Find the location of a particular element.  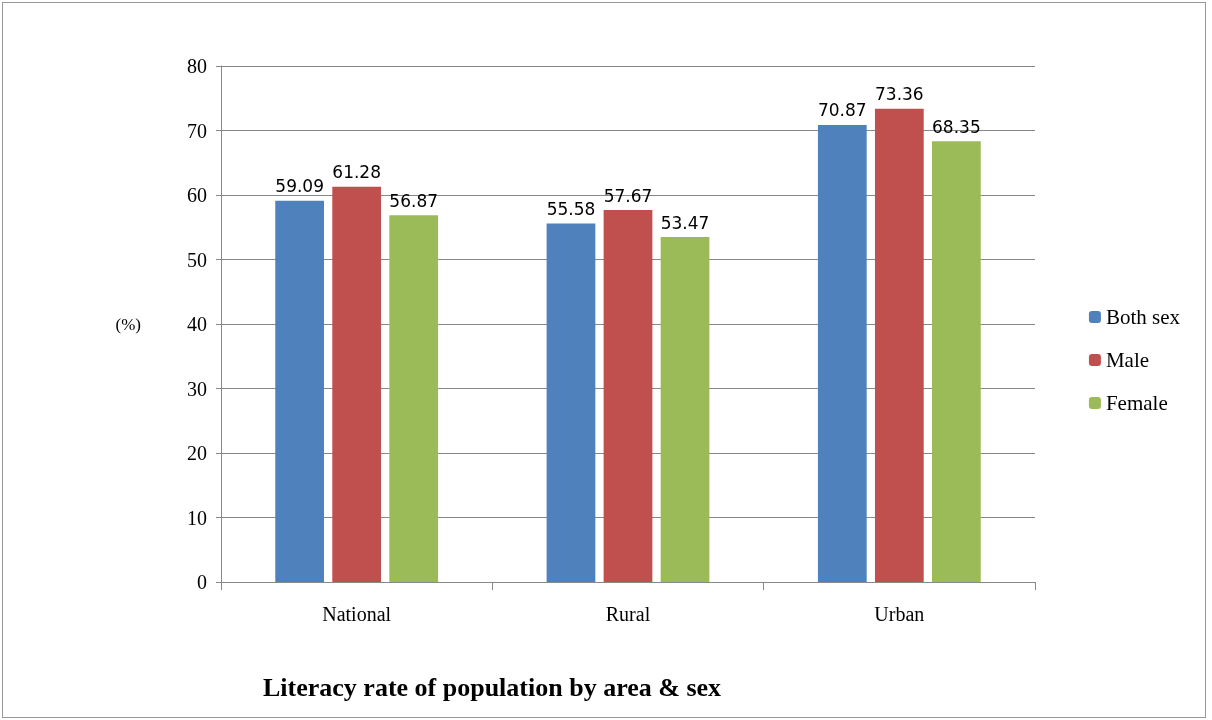

data-label: 68.35 is located at coordinates (956, 126).